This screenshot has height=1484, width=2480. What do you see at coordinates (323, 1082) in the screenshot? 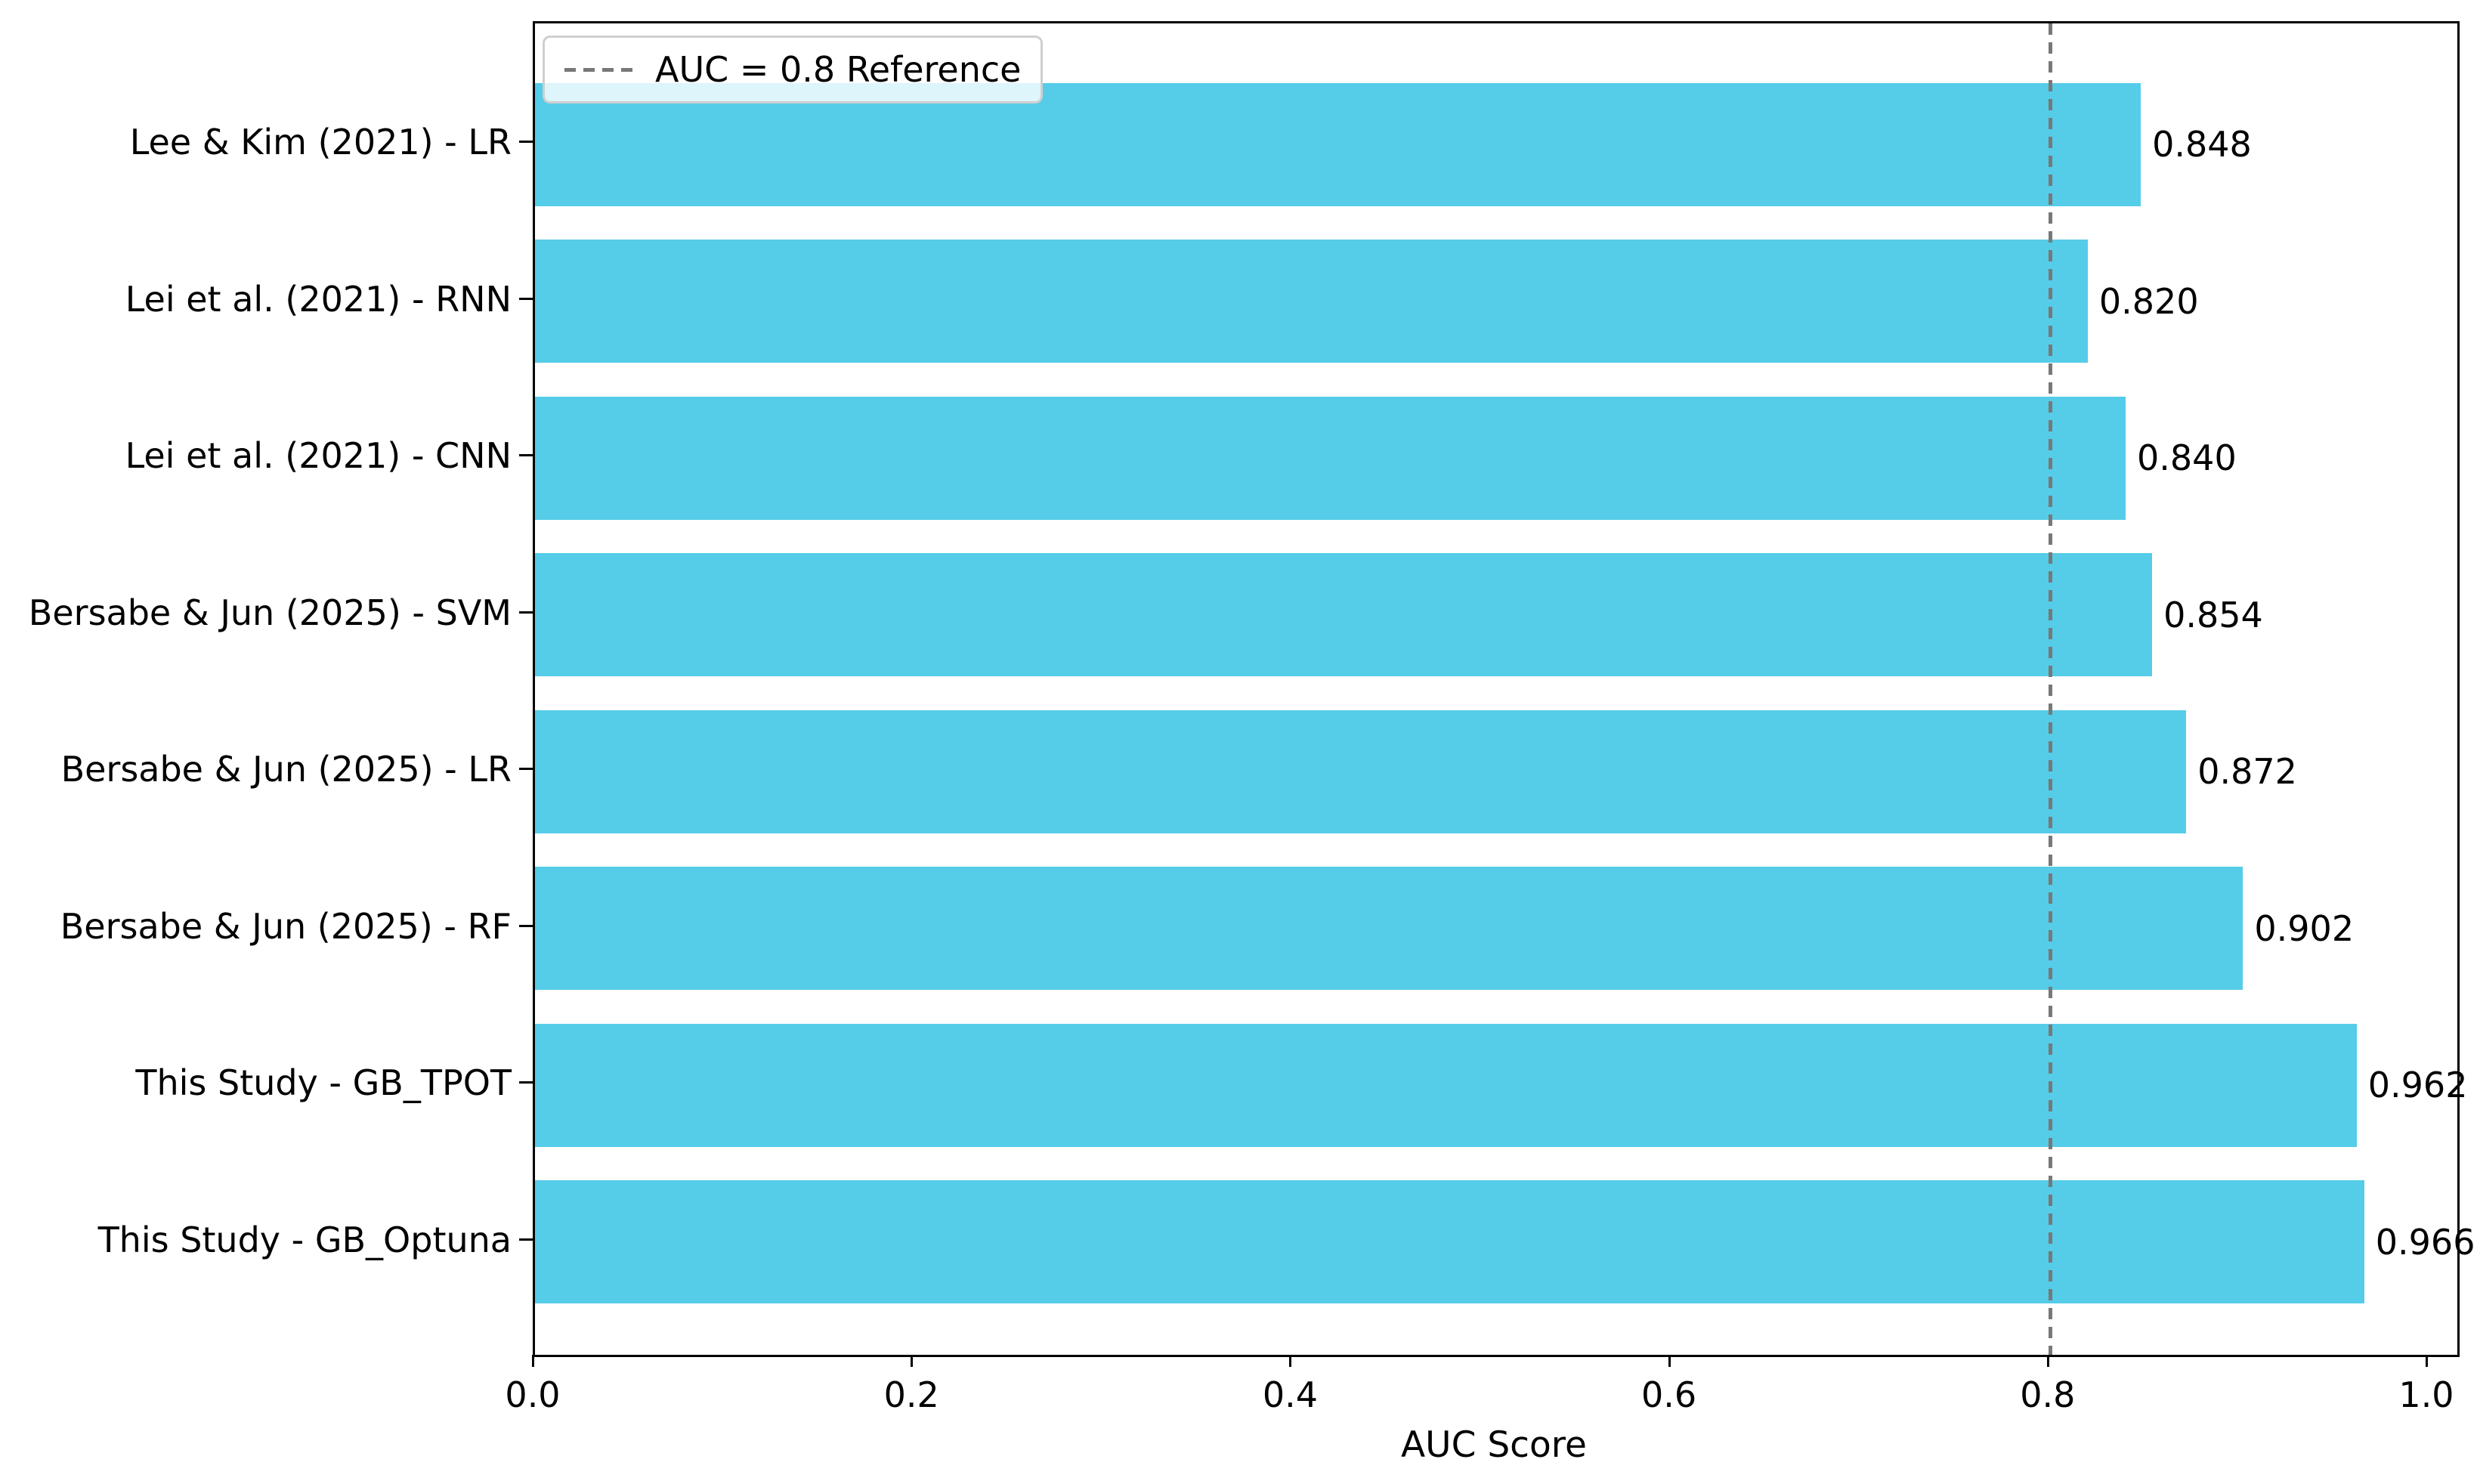
I see `category-label: This Study - GB_TPOT` at bounding box center [323, 1082].